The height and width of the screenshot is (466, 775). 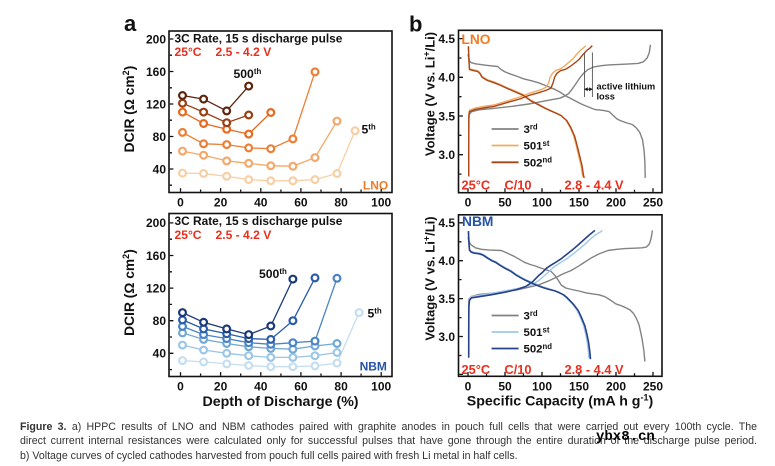 What do you see at coordinates (560, 401) in the screenshot?
I see `svg-text: Specific Capacity (mA h g-1)` at bounding box center [560, 401].